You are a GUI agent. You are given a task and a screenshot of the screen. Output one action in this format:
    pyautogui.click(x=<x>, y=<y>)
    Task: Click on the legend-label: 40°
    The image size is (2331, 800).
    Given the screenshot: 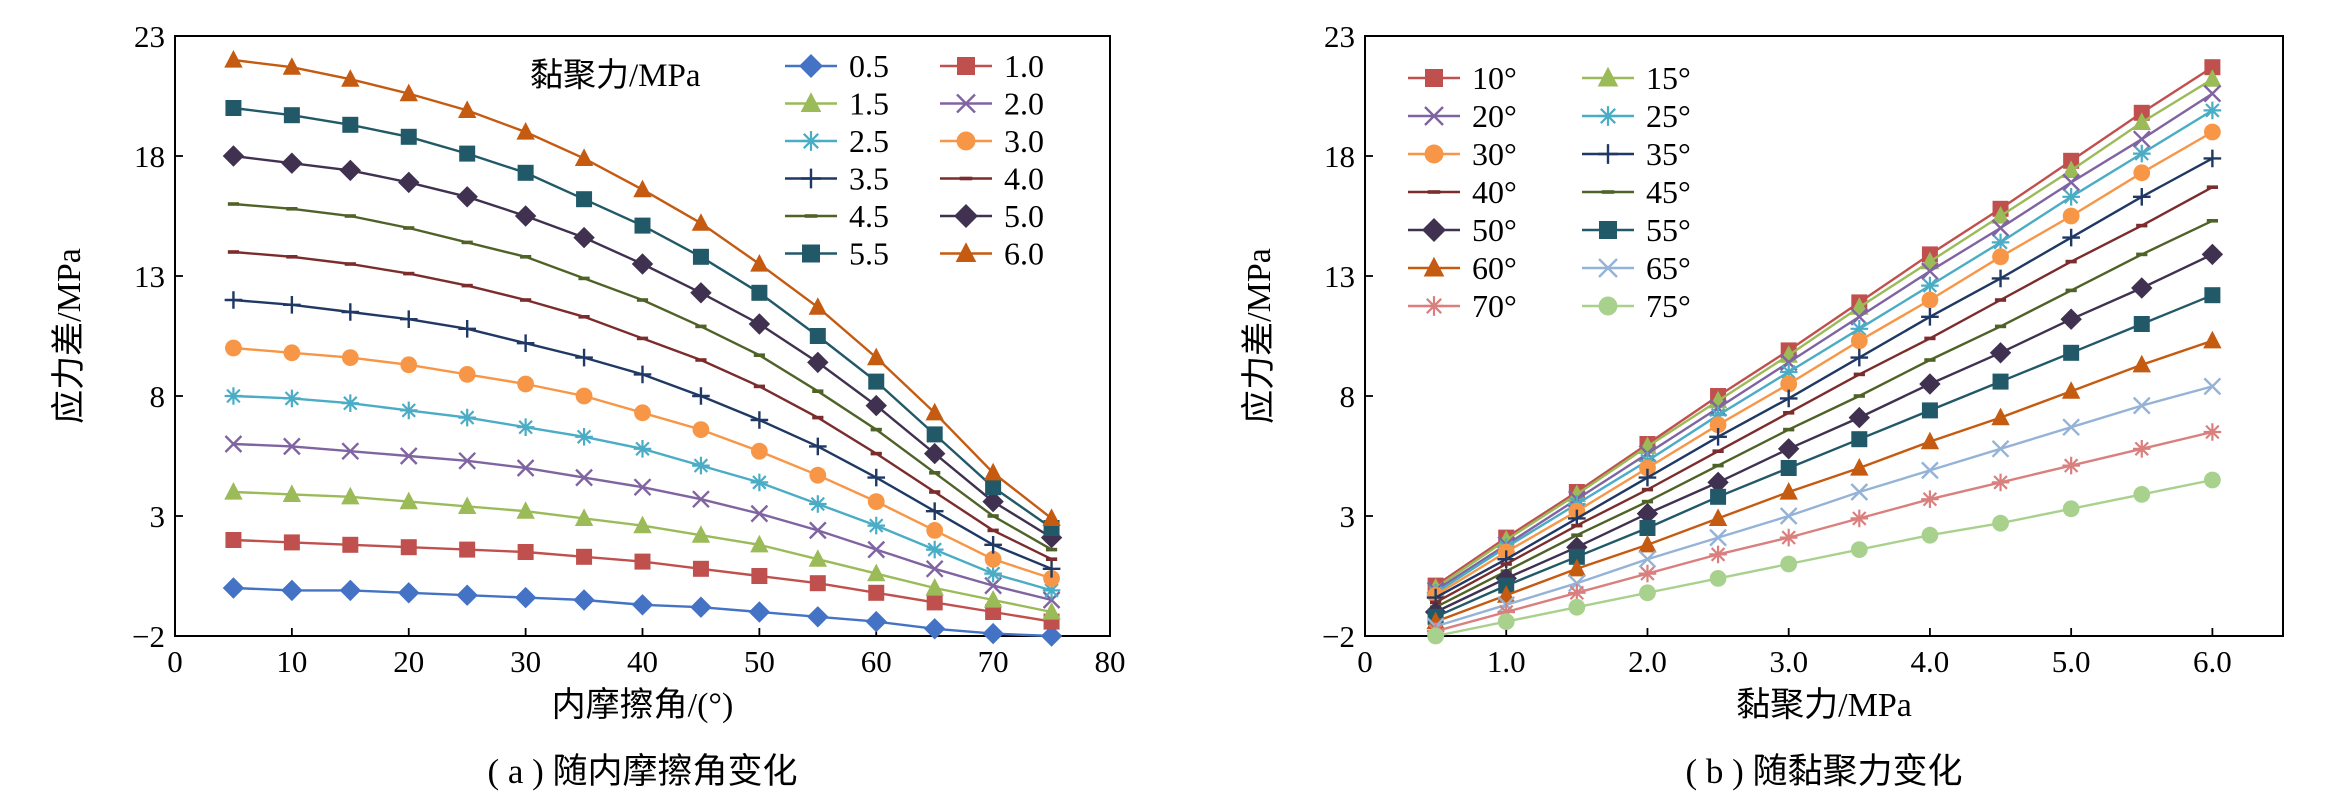 What is the action you would take?
    pyautogui.click(x=1494, y=192)
    